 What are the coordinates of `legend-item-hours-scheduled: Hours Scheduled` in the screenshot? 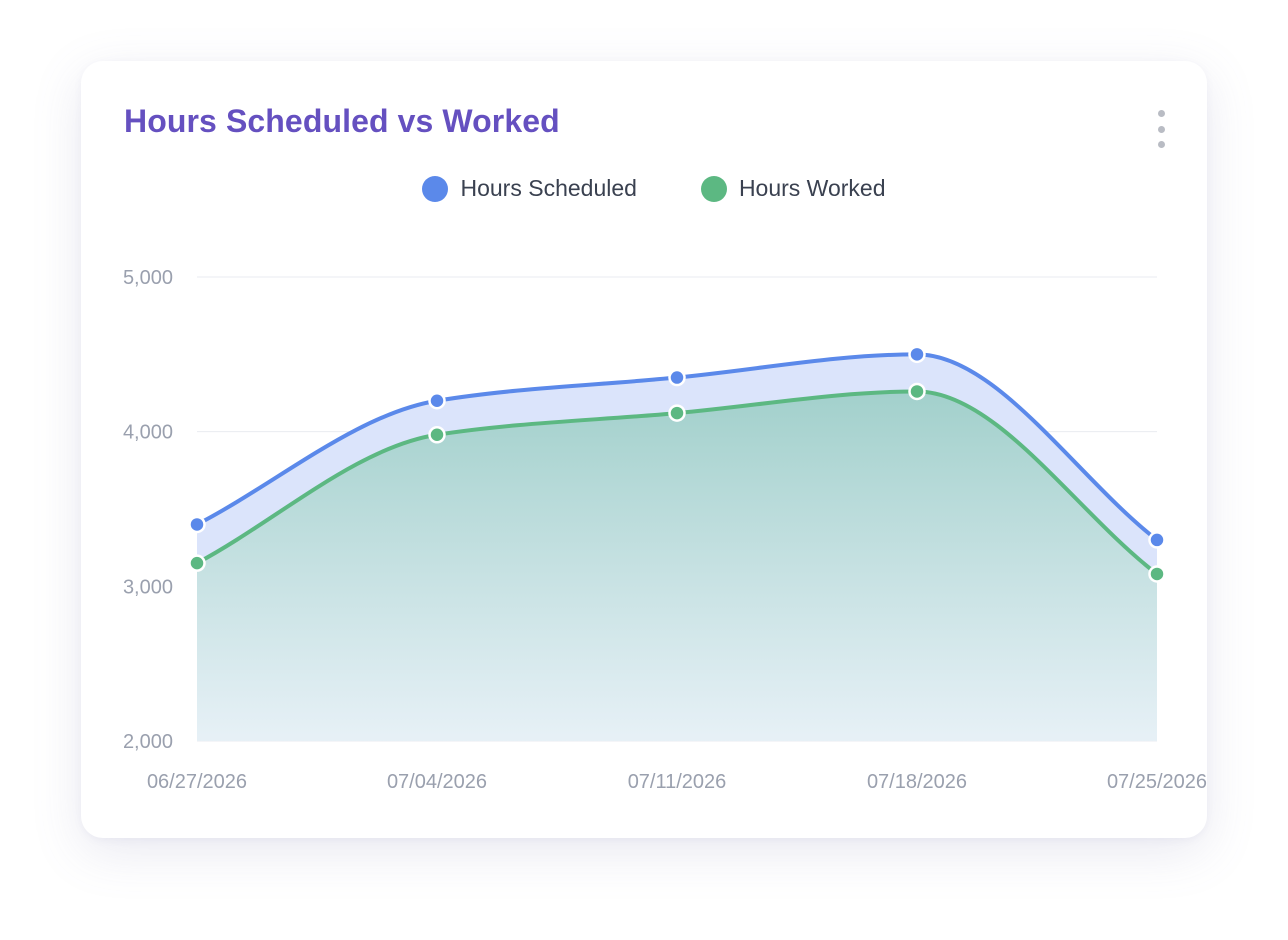 It's located at (529, 188).